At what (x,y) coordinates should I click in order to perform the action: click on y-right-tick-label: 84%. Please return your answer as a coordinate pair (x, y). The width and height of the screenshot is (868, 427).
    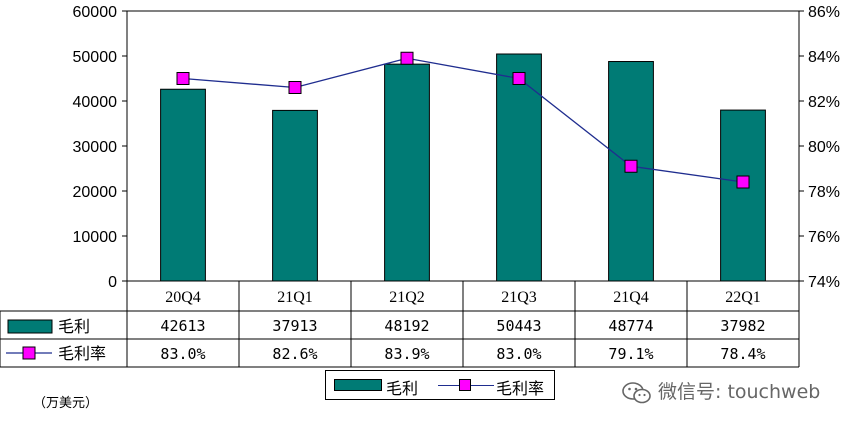
    Looking at the image, I should click on (824, 57).